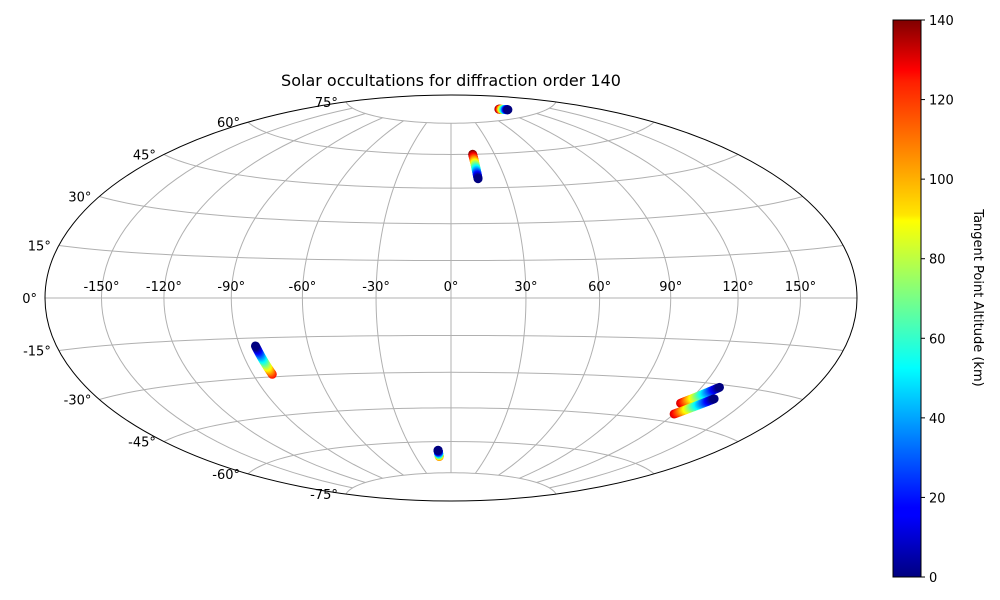 The width and height of the screenshot is (1000, 600). Describe the element at coordinates (525, 287) in the screenshot. I see `lon-tick-label: 30°` at that location.